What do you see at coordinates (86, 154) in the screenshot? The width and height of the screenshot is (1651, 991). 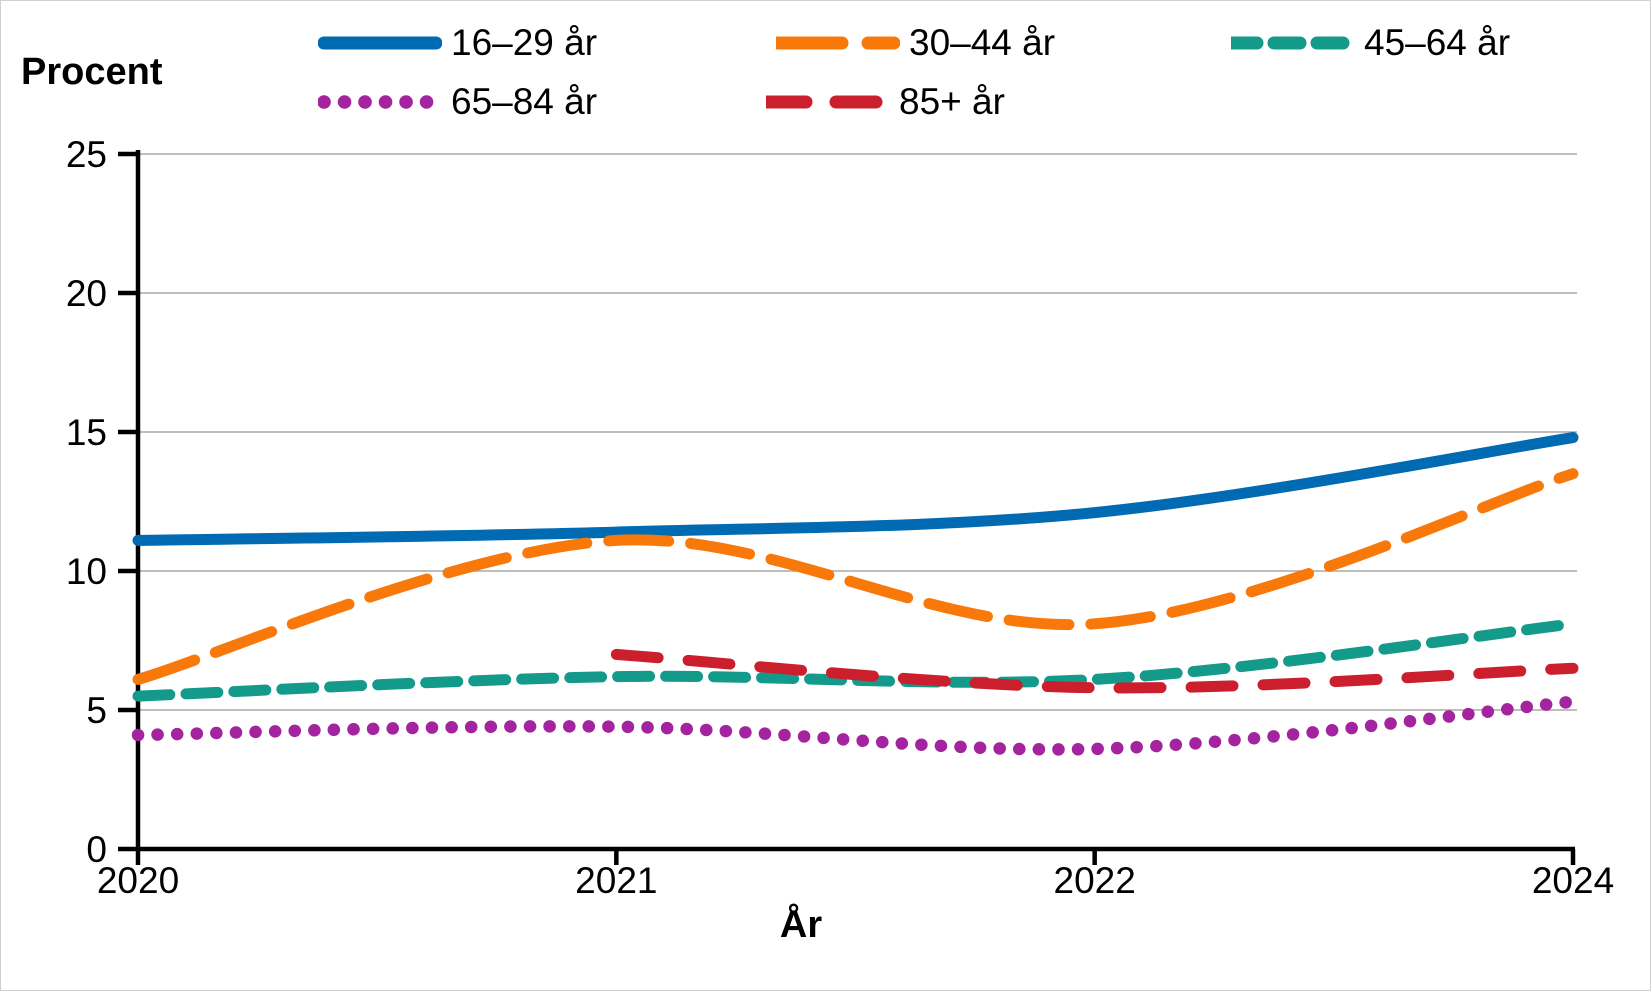 I see `y-tick-label: 25` at bounding box center [86, 154].